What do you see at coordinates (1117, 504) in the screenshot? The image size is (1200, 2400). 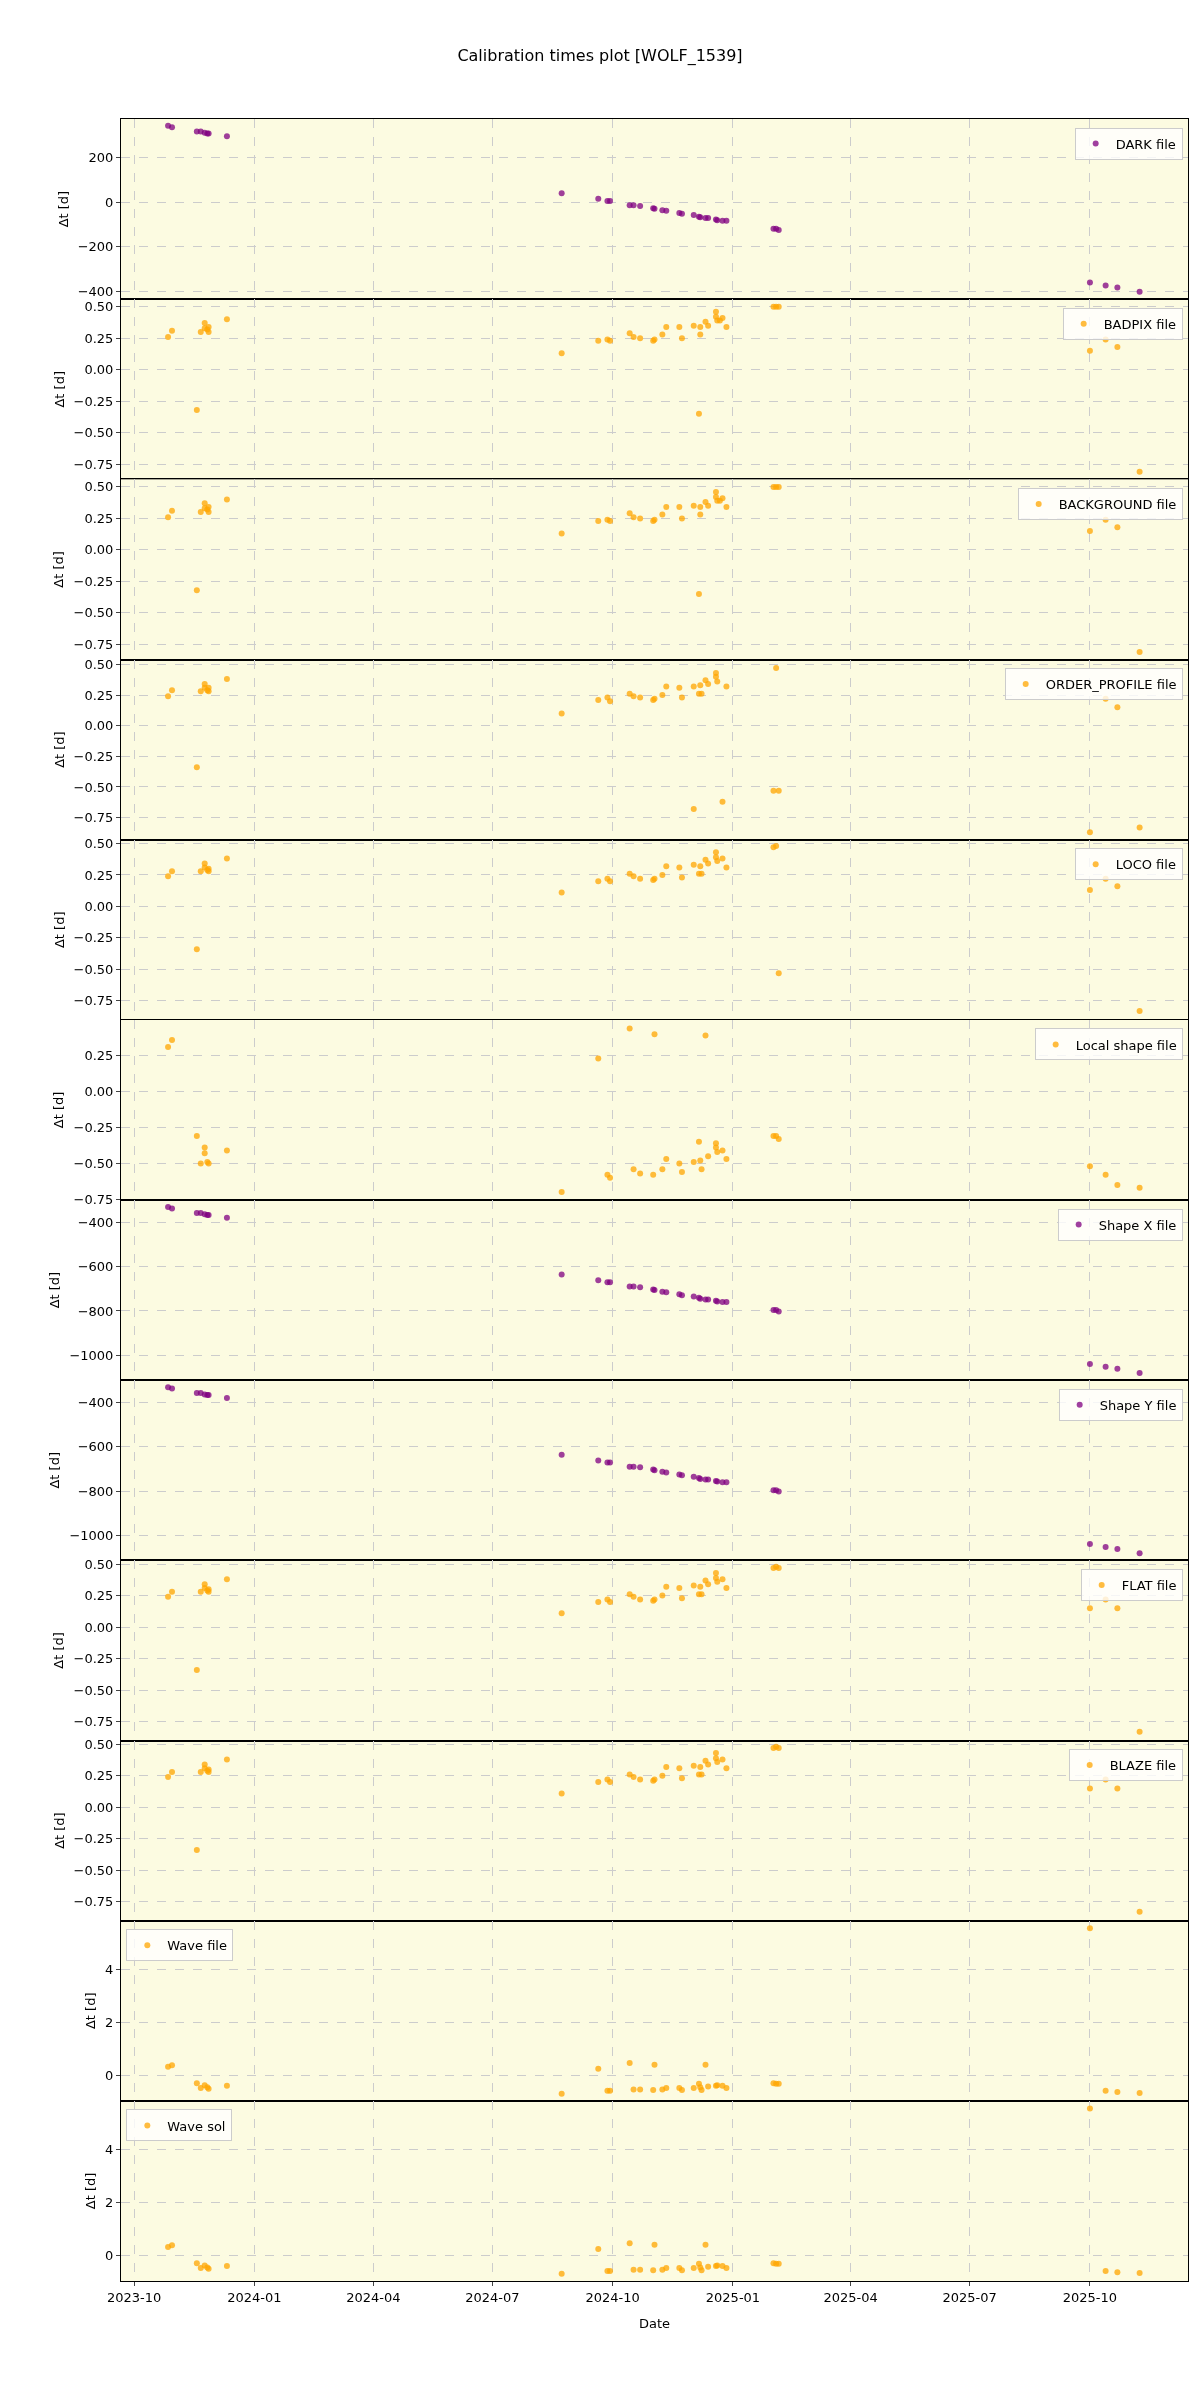 I see `legend-label: BACKGROUND file` at bounding box center [1117, 504].